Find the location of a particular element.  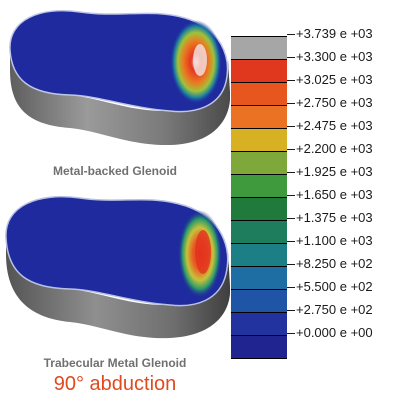

legend-tick-label: +1.100 e +03 is located at coordinates (330, 241).